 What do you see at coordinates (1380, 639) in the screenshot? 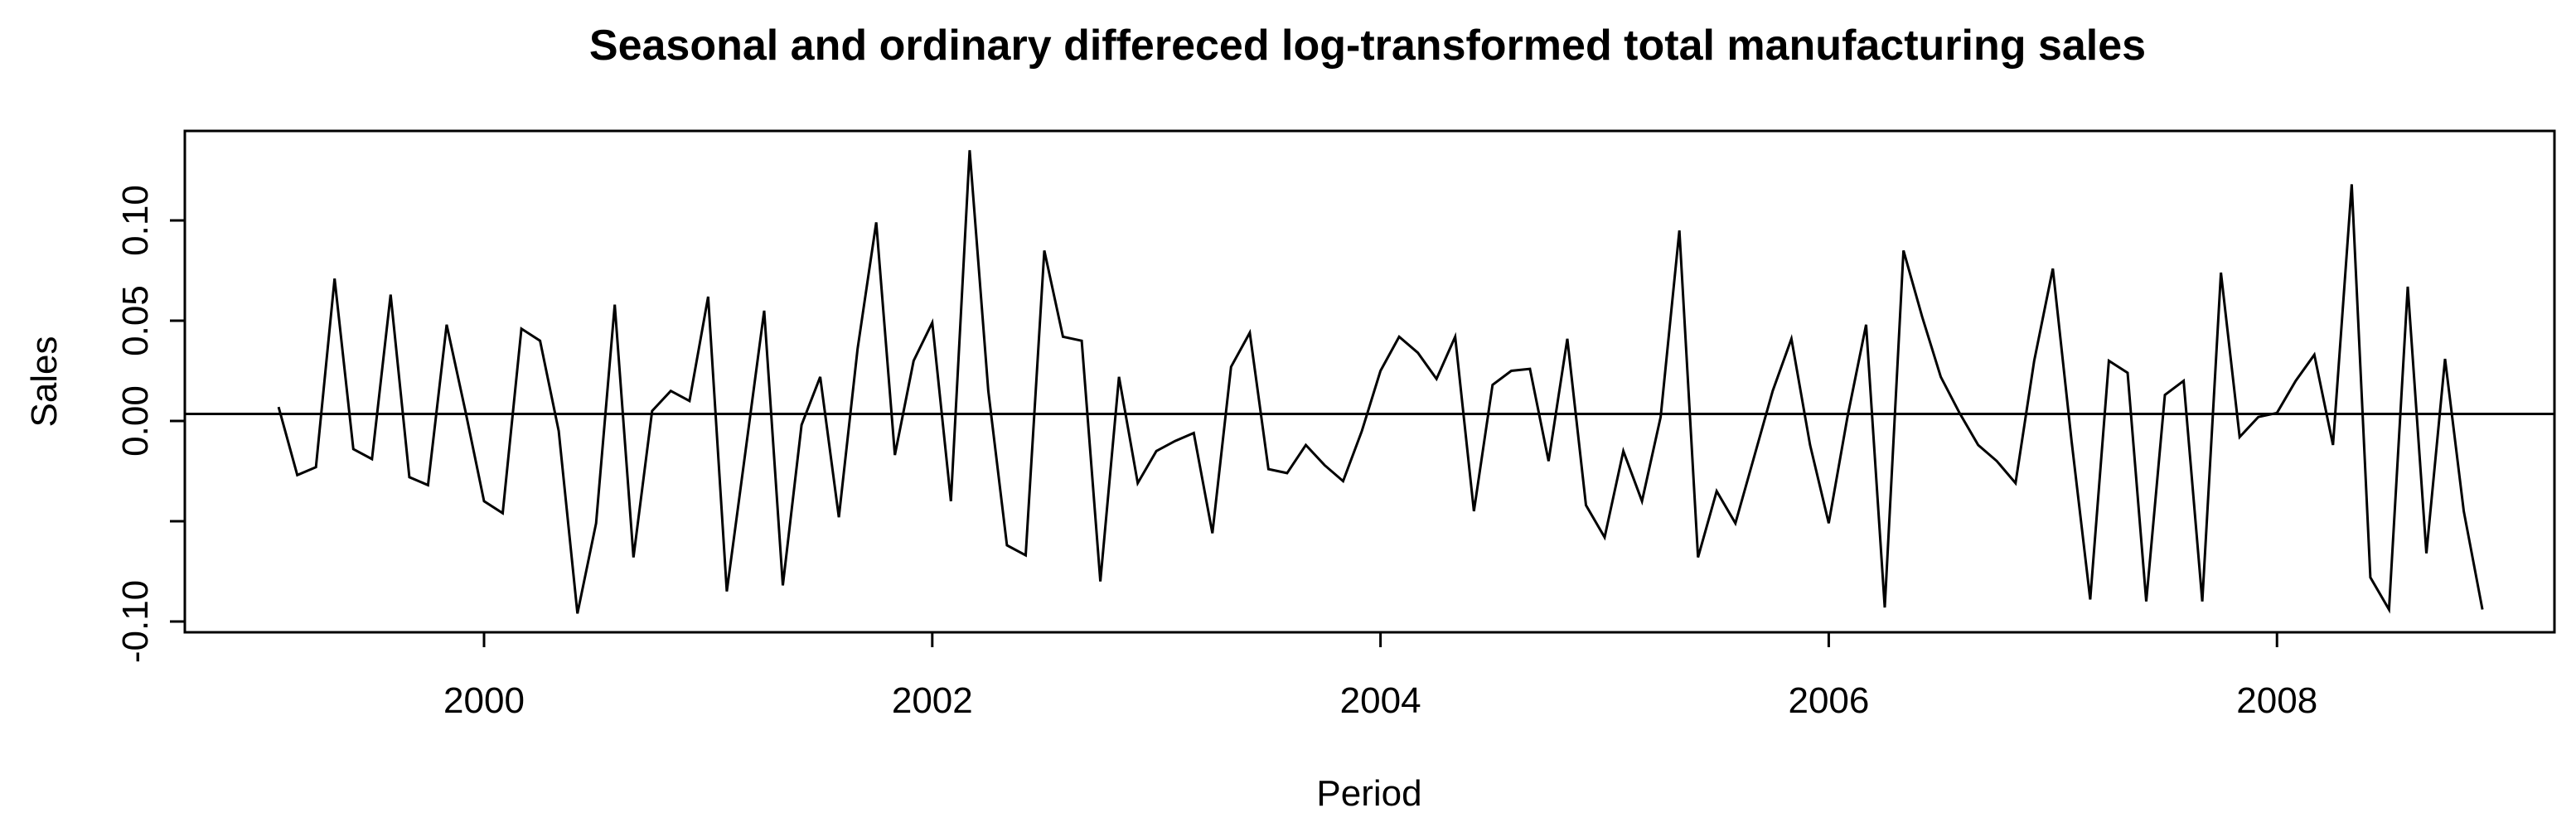
I see `x-axis-ticks` at bounding box center [1380, 639].